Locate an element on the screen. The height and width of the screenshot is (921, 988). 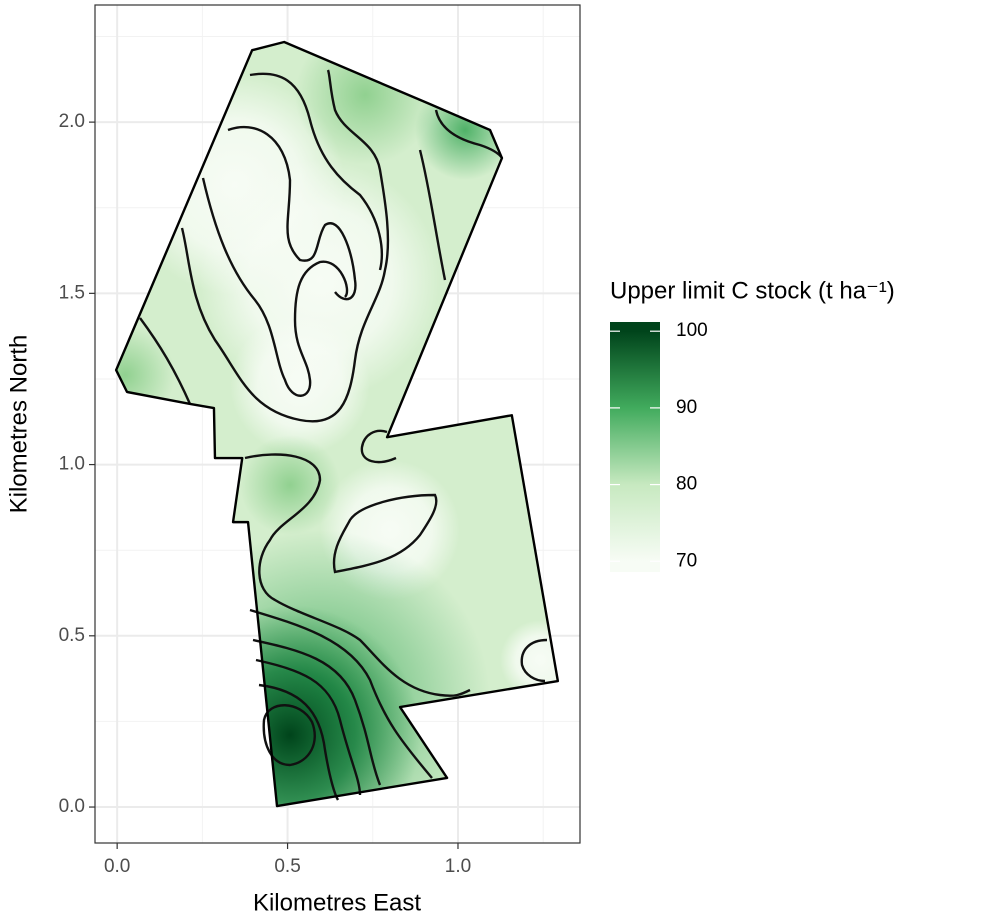
y-tick-label: 1.5 is located at coordinates (72, 292).